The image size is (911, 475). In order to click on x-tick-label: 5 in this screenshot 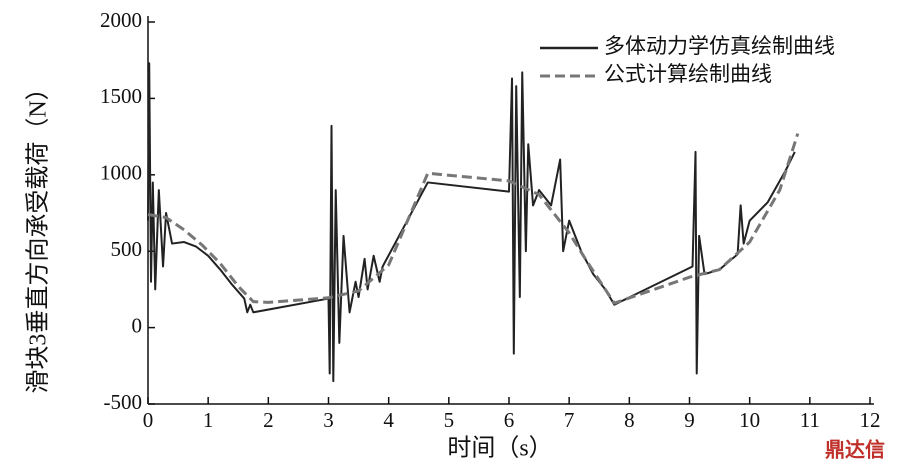, I will do `click(449, 420)`.